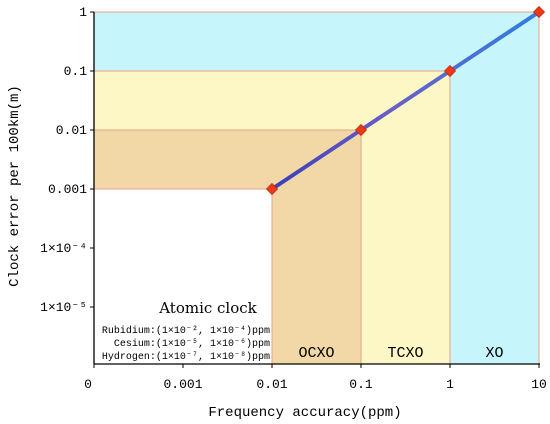 The height and width of the screenshot is (424, 550). Describe the element at coordinates (405, 353) in the screenshot. I see `region-label-tcxo: TCXO` at that location.